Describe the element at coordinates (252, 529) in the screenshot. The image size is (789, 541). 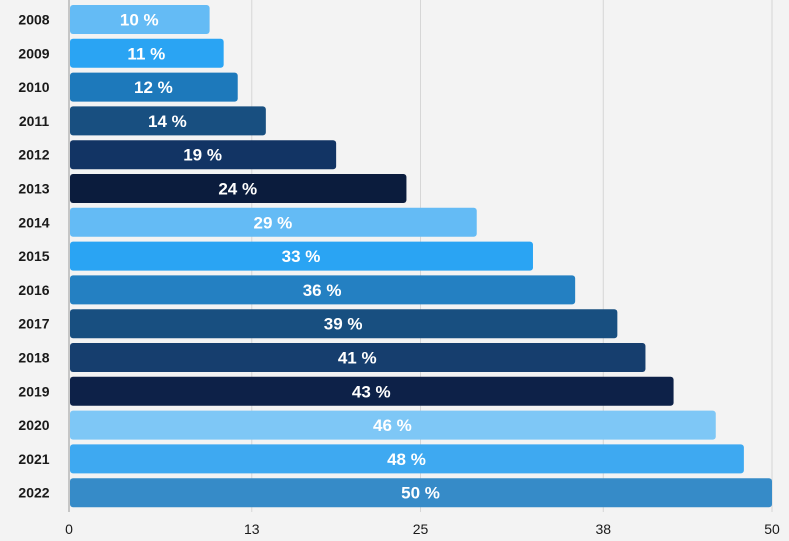
I see `x-tick-label-13: 13` at that location.